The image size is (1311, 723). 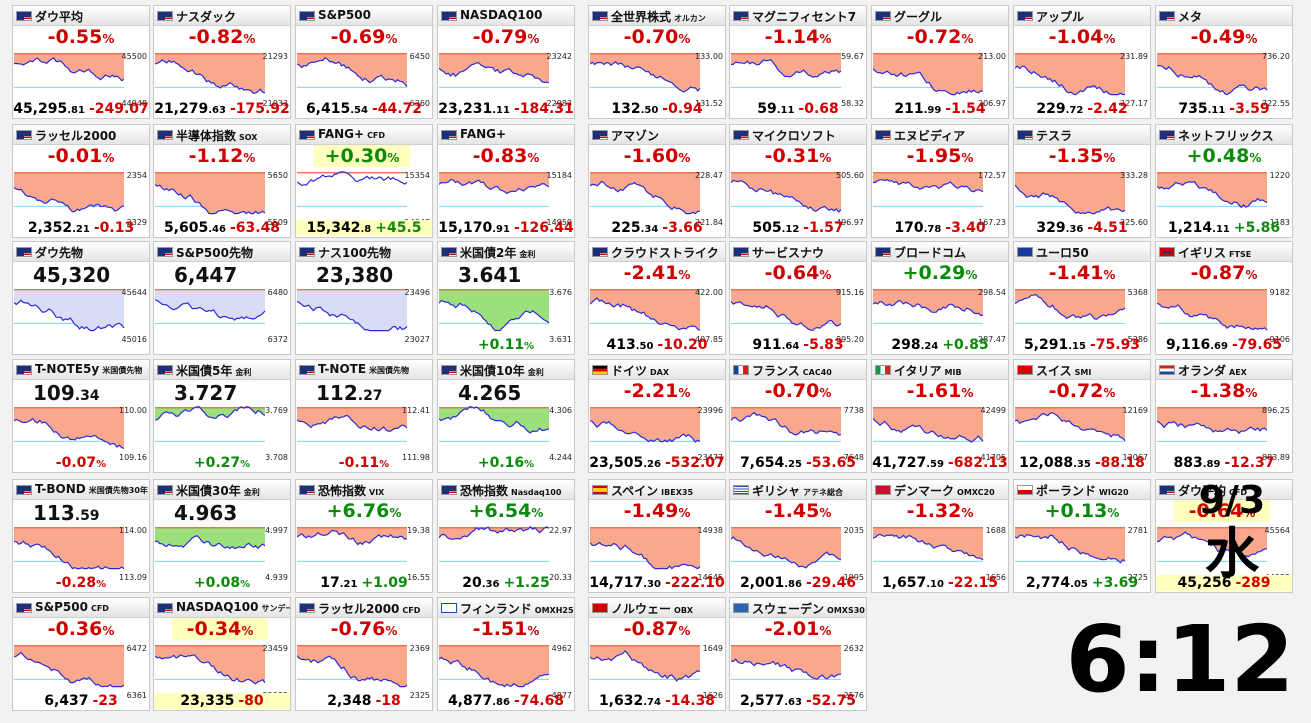 What do you see at coordinates (657, 273) in the screenshot?
I see `change-percent: -2.41%` at bounding box center [657, 273].